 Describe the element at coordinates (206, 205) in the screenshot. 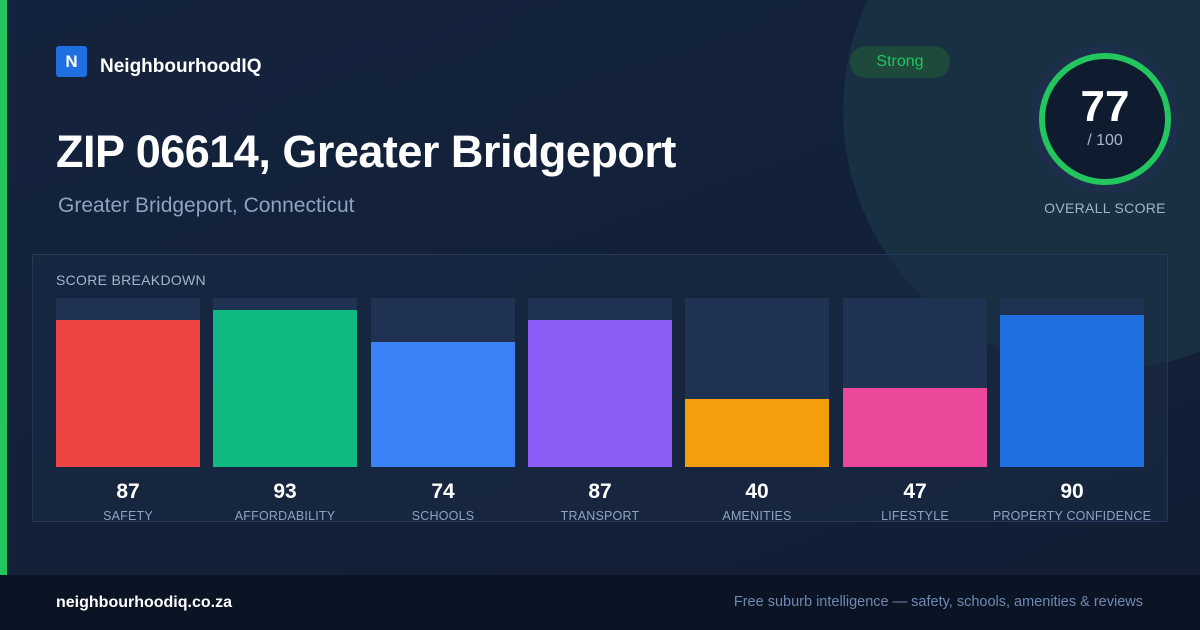

I see `location-subtitle: Greater Bridgeport, Connecticut` at that location.